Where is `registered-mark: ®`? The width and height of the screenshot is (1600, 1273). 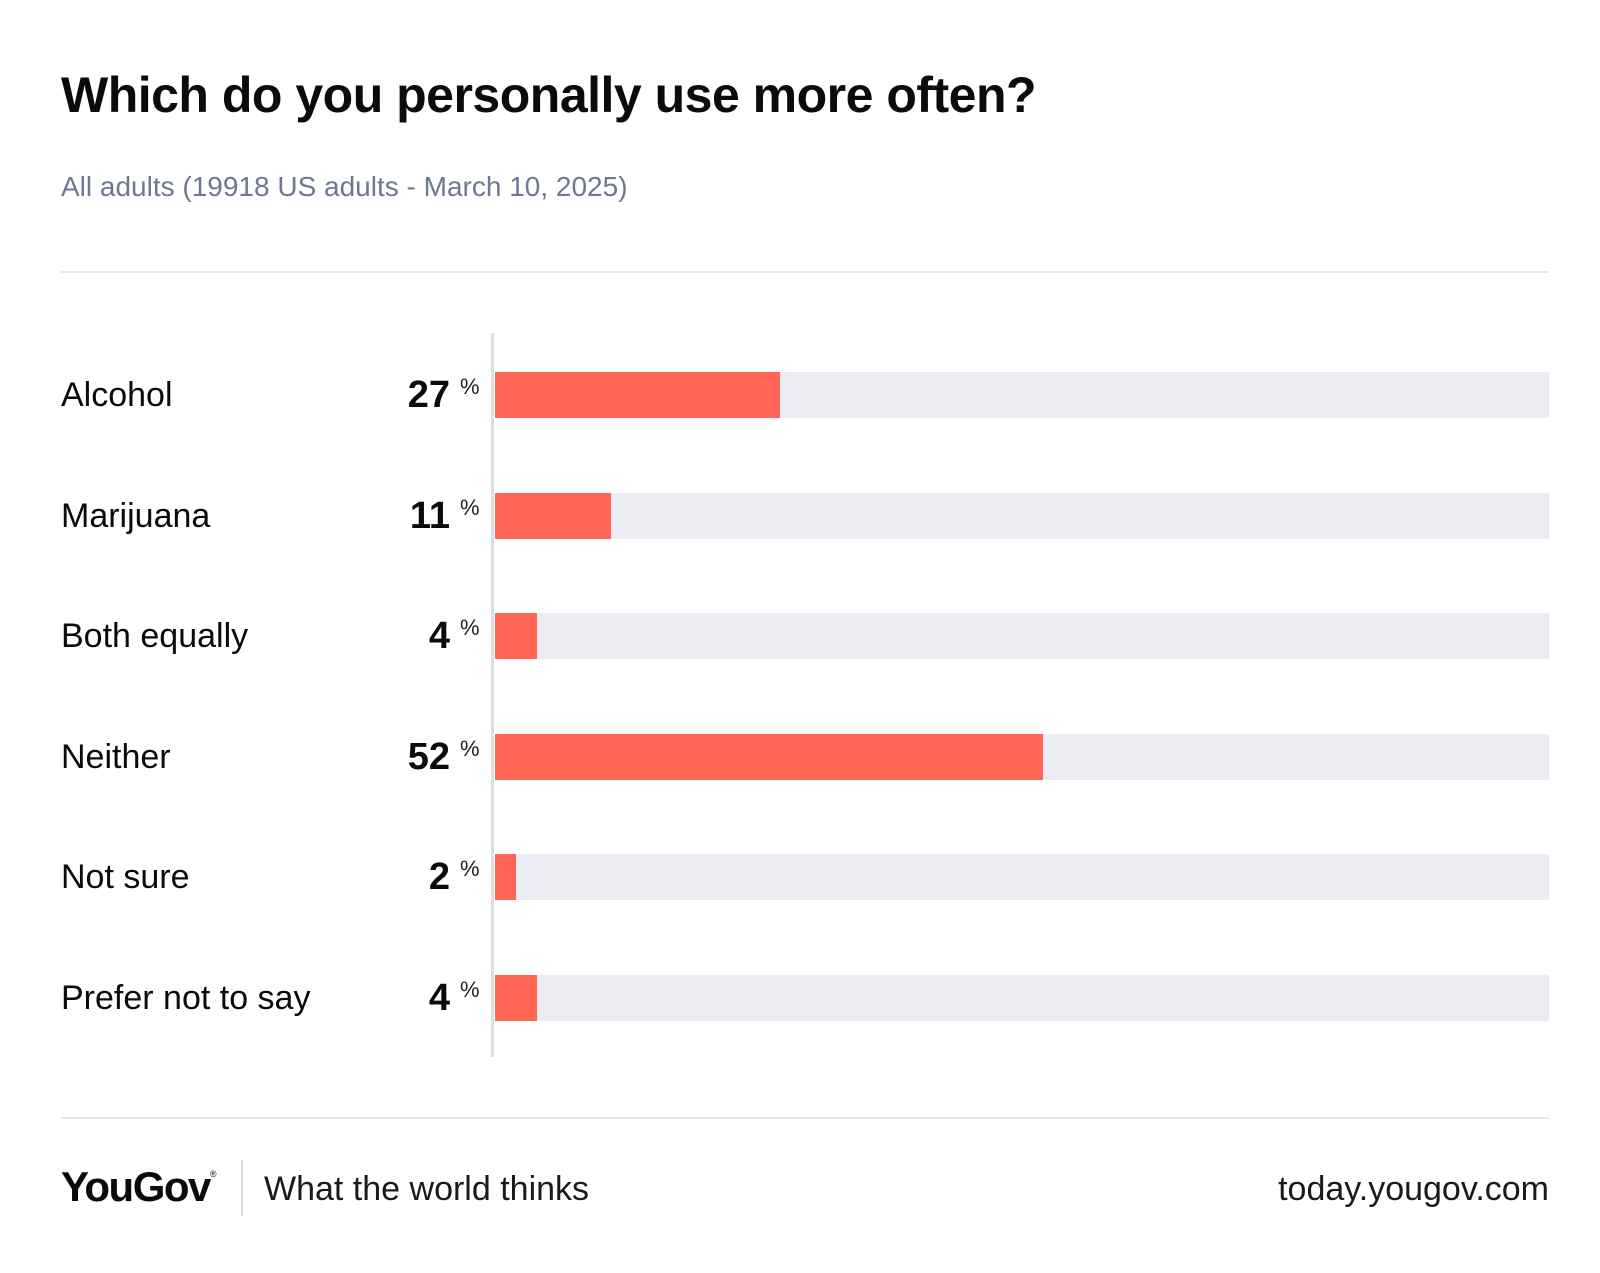
registered-mark: ® is located at coordinates (213, 1174).